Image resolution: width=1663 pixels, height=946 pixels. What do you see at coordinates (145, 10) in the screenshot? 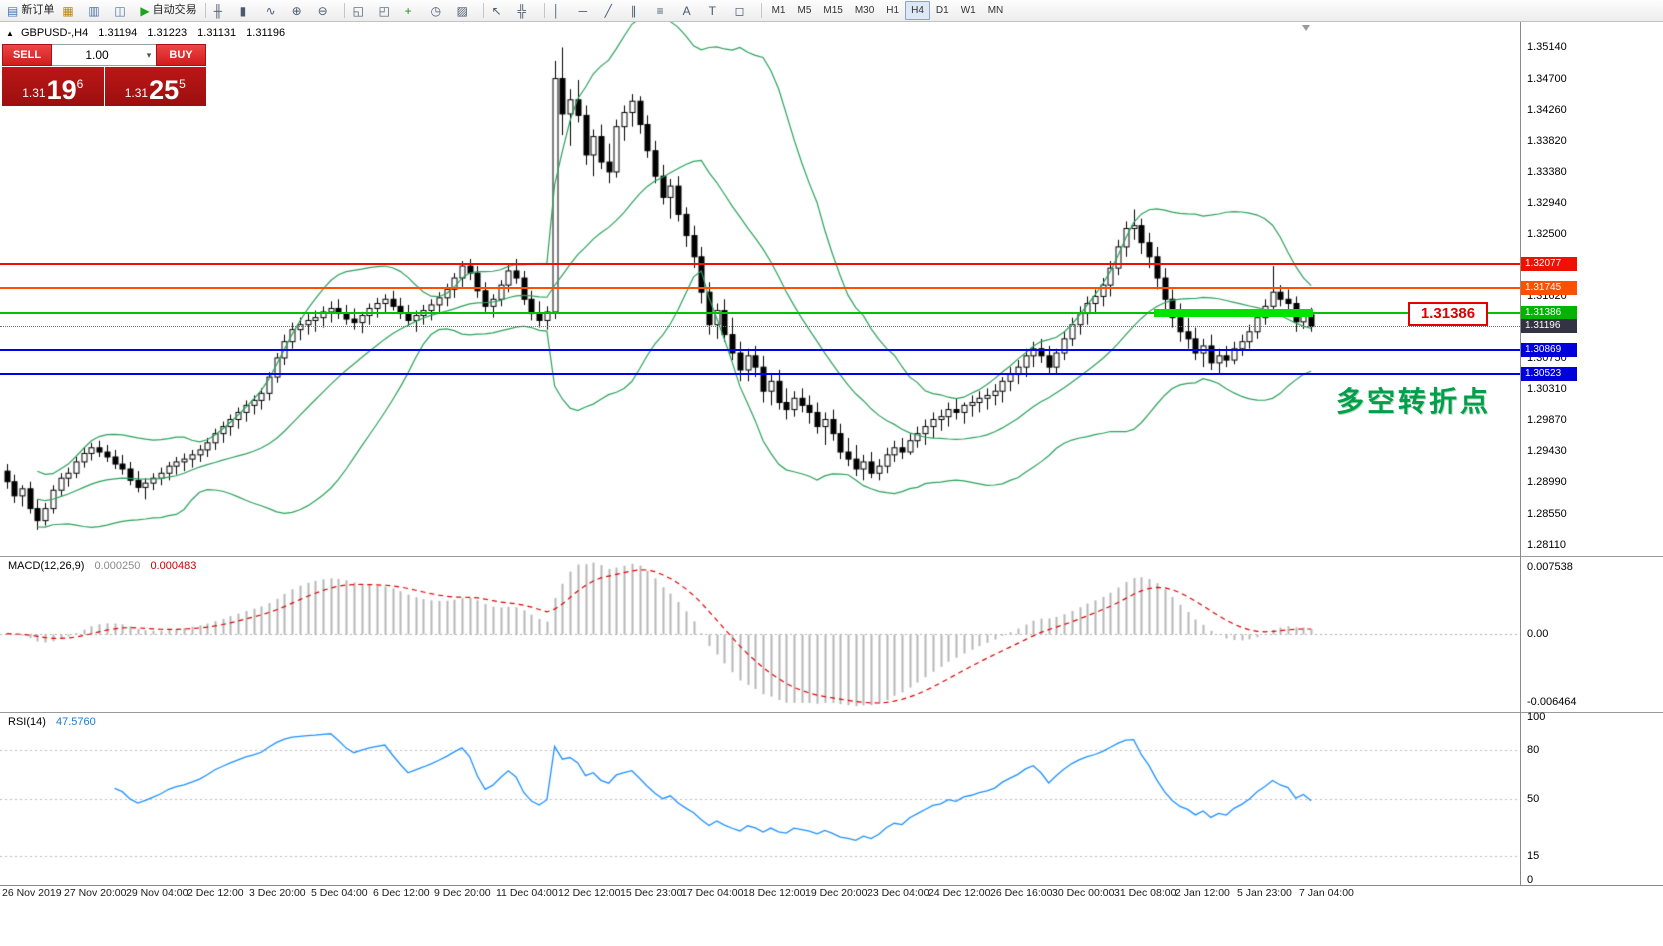
I see `auto-trading-icon: ▶` at bounding box center [145, 10].